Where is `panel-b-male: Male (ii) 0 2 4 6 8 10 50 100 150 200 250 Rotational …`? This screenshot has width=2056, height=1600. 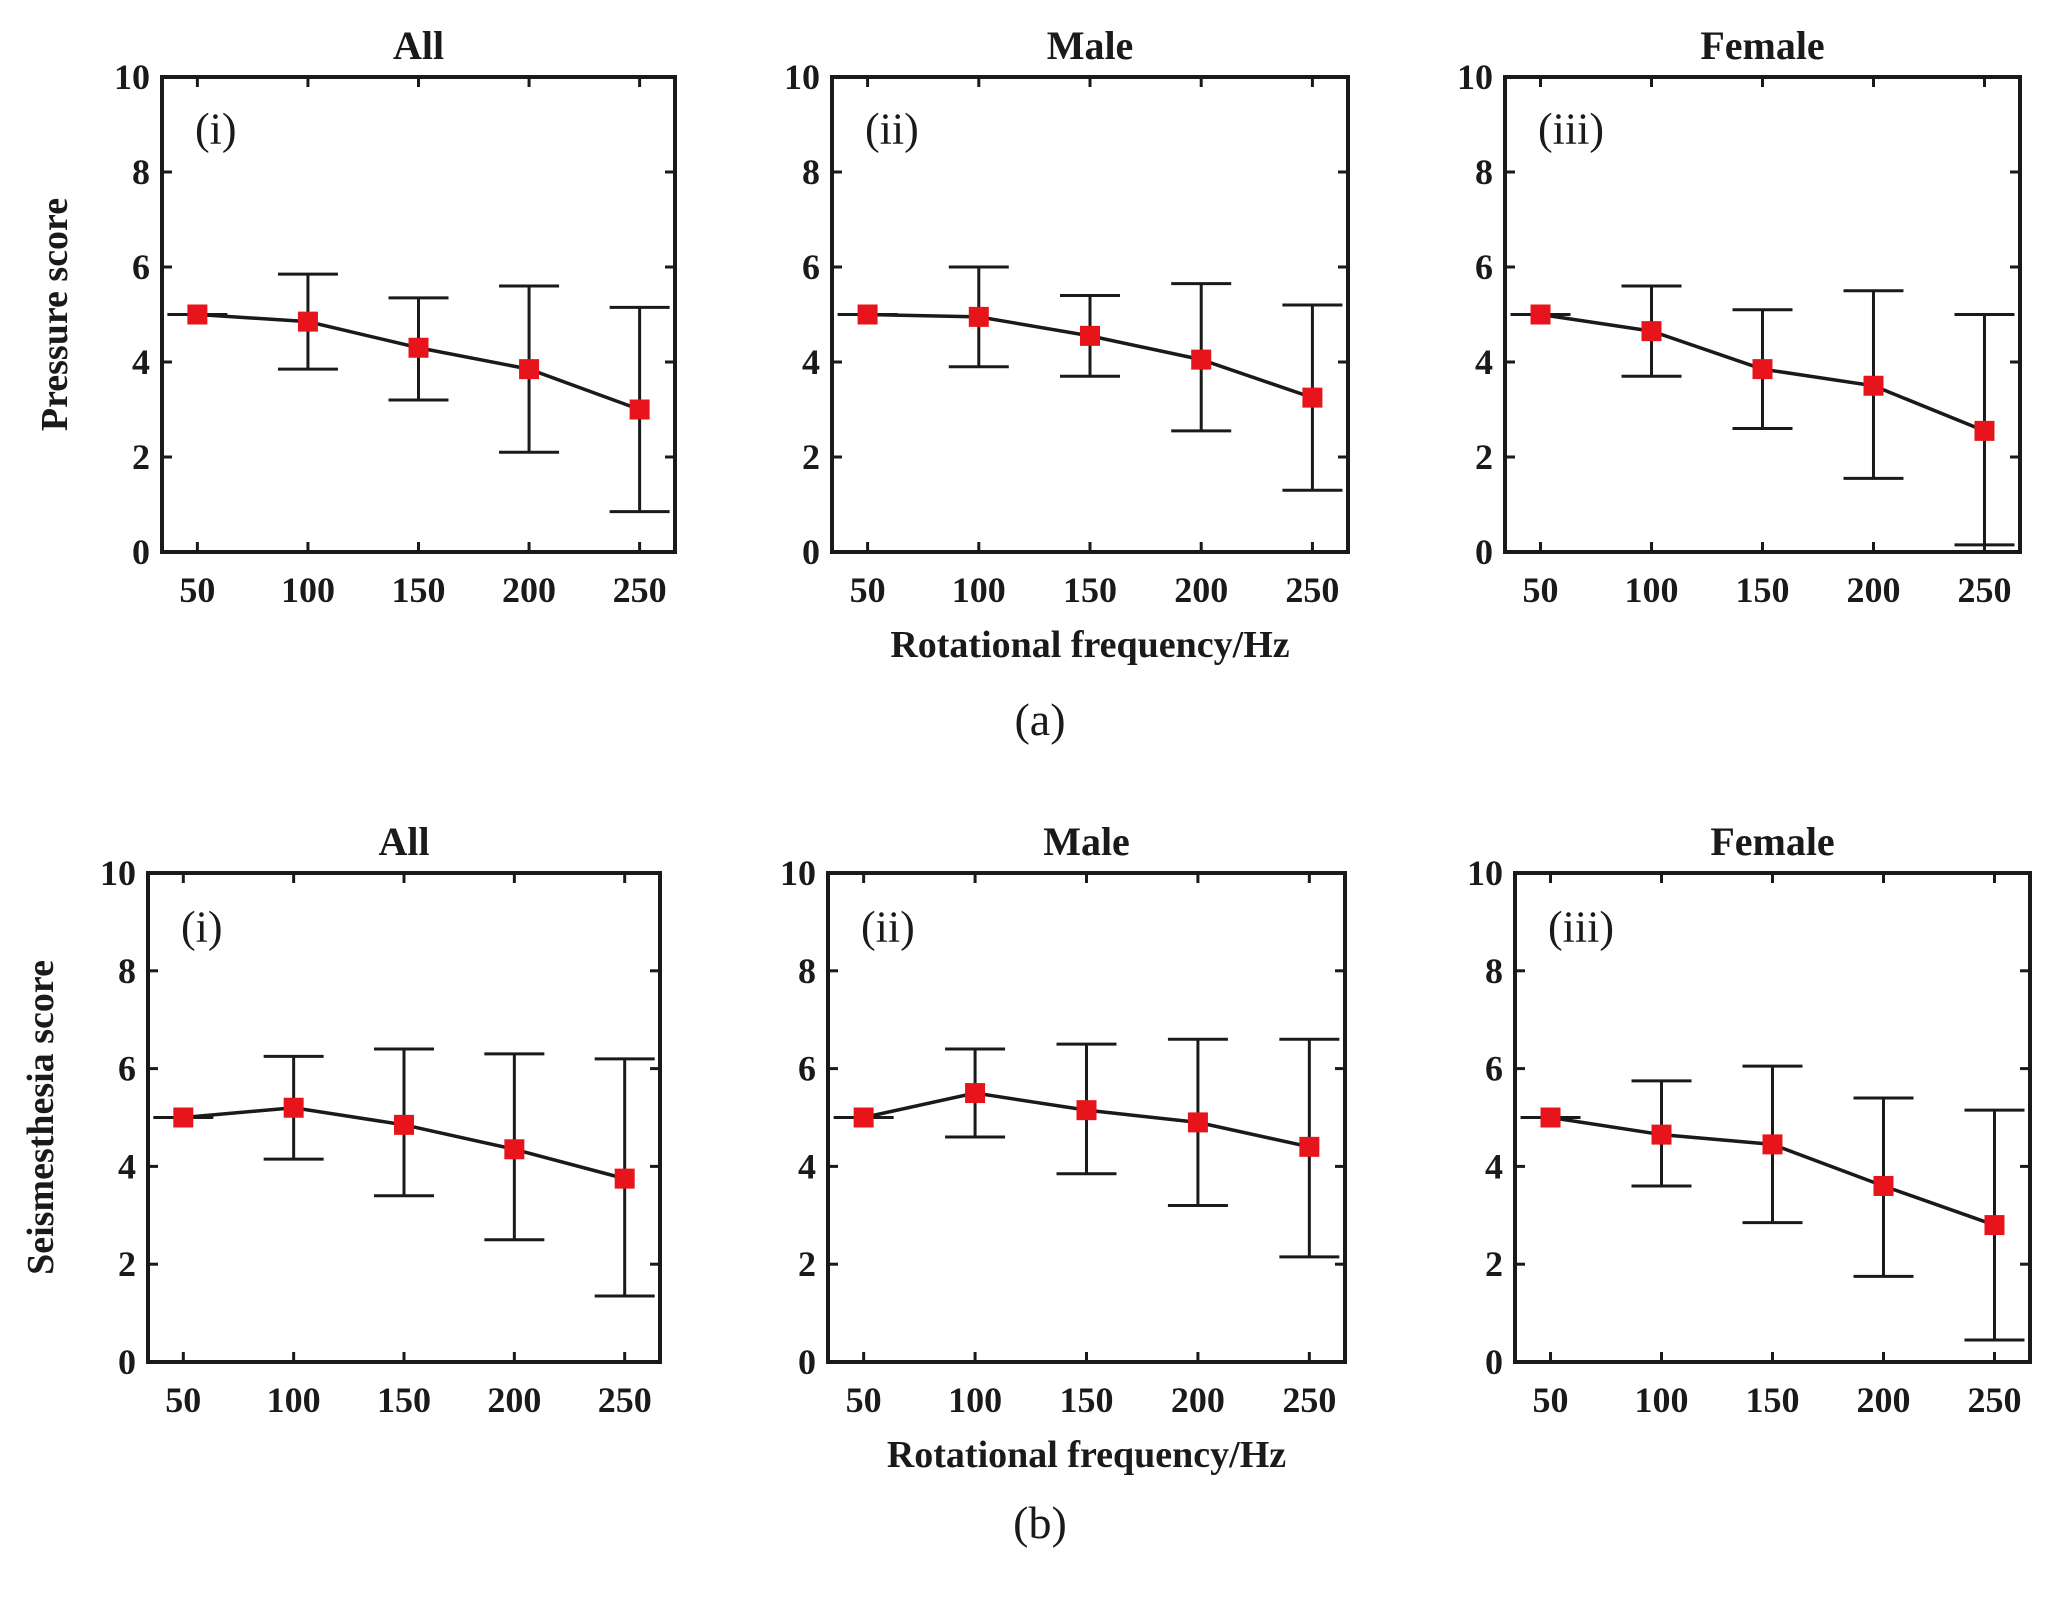 panel-b-male: Male (ii) 0 2 4 6 8 10 50 100 150 200 250 Rotational … is located at coordinates (1063, 1147).